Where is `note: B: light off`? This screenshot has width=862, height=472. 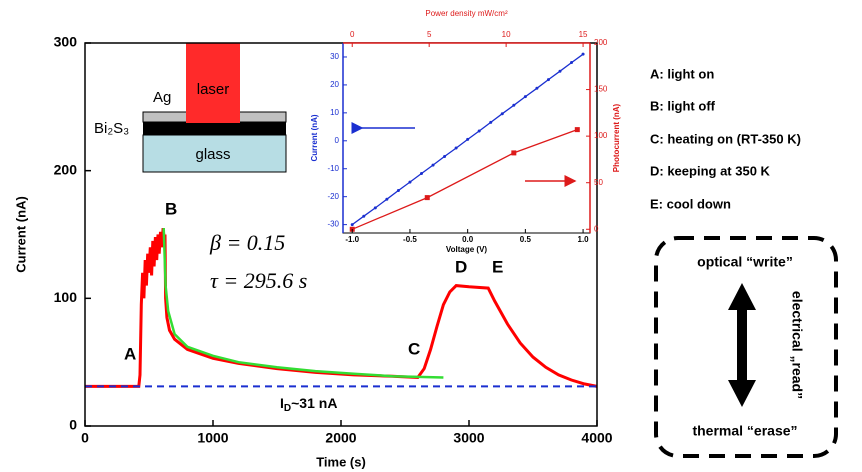
note: B: light off is located at coordinates (683, 105).